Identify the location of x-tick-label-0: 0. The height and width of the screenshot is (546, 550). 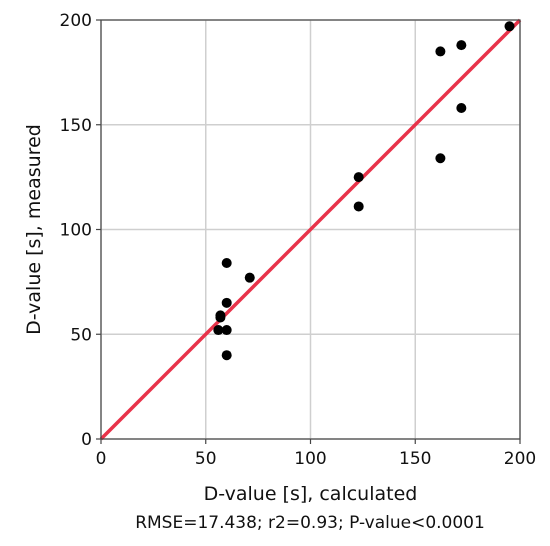
(101, 459).